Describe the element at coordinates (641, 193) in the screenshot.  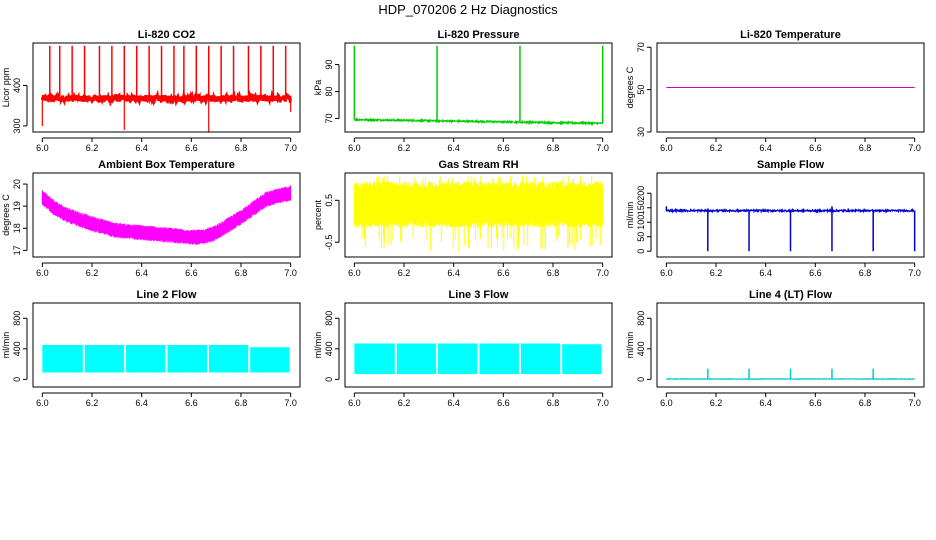
I see `y-tick-label: 200` at that location.